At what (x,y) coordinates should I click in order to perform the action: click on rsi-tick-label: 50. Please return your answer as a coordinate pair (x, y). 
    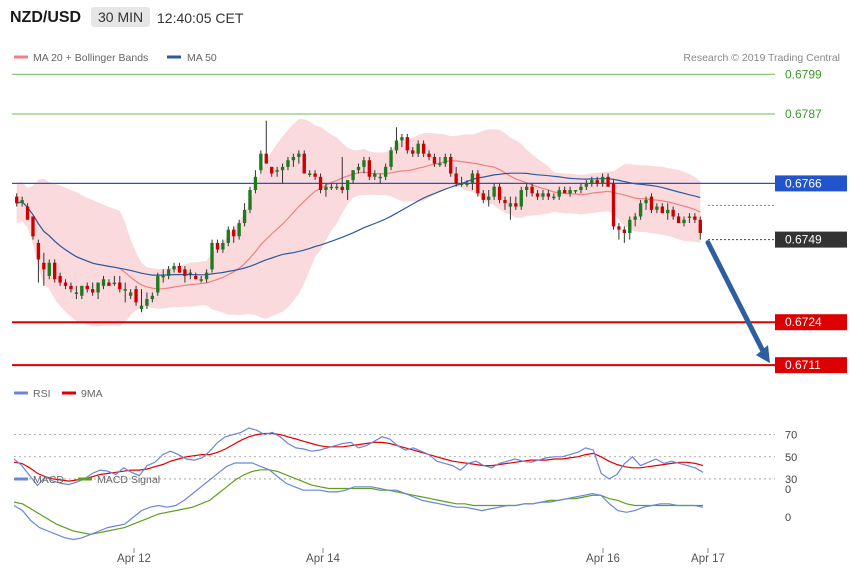
    Looking at the image, I should click on (791, 458).